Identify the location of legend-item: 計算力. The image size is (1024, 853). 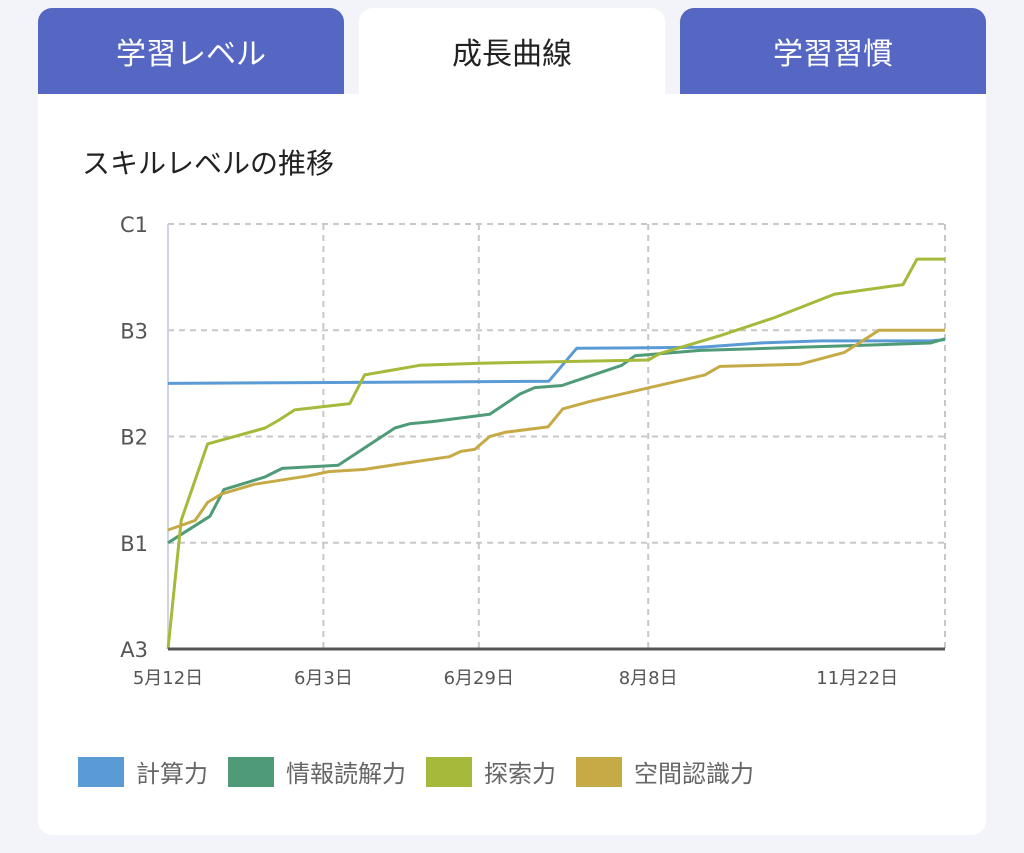
(143, 771).